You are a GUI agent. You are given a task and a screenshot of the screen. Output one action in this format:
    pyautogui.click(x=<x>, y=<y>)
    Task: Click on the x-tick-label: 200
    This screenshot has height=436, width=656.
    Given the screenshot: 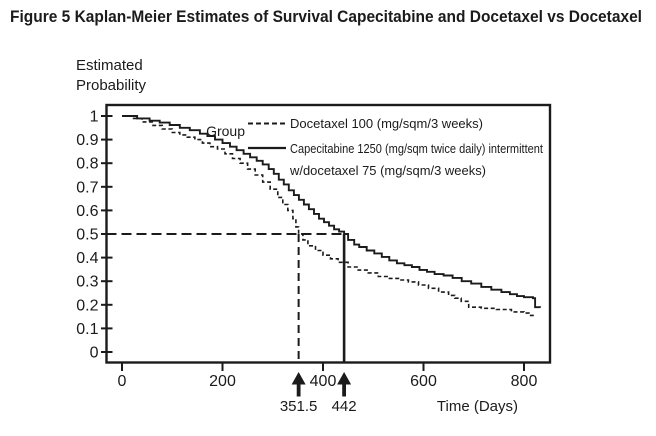 What is the action you would take?
    pyautogui.click(x=222, y=381)
    